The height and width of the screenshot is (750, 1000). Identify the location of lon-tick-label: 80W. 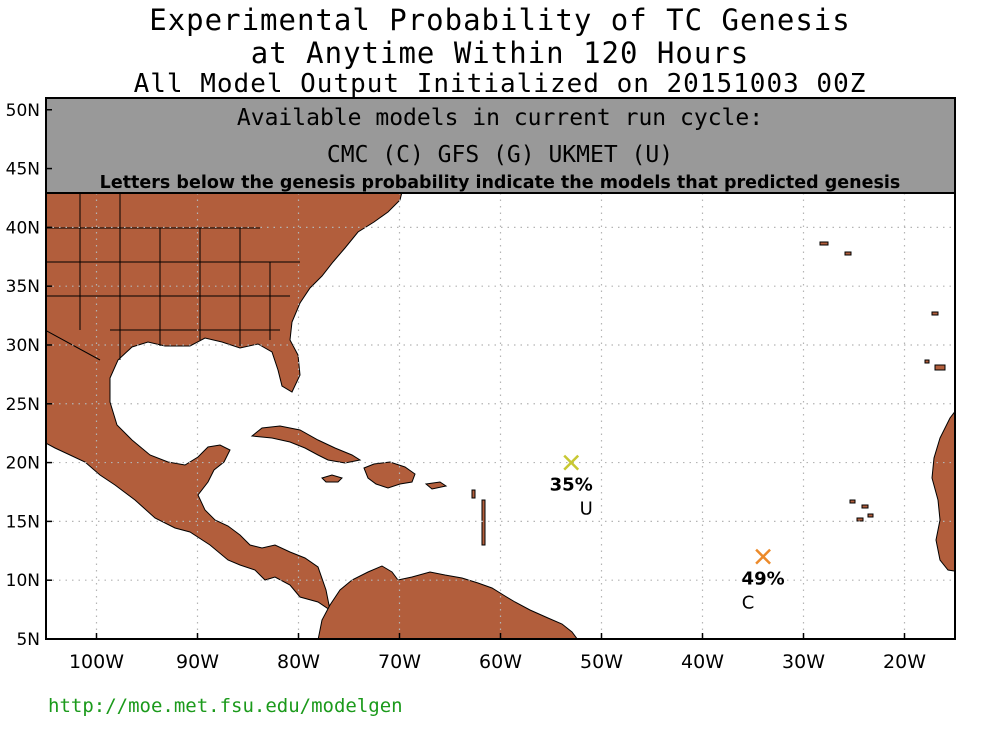
(298, 662).